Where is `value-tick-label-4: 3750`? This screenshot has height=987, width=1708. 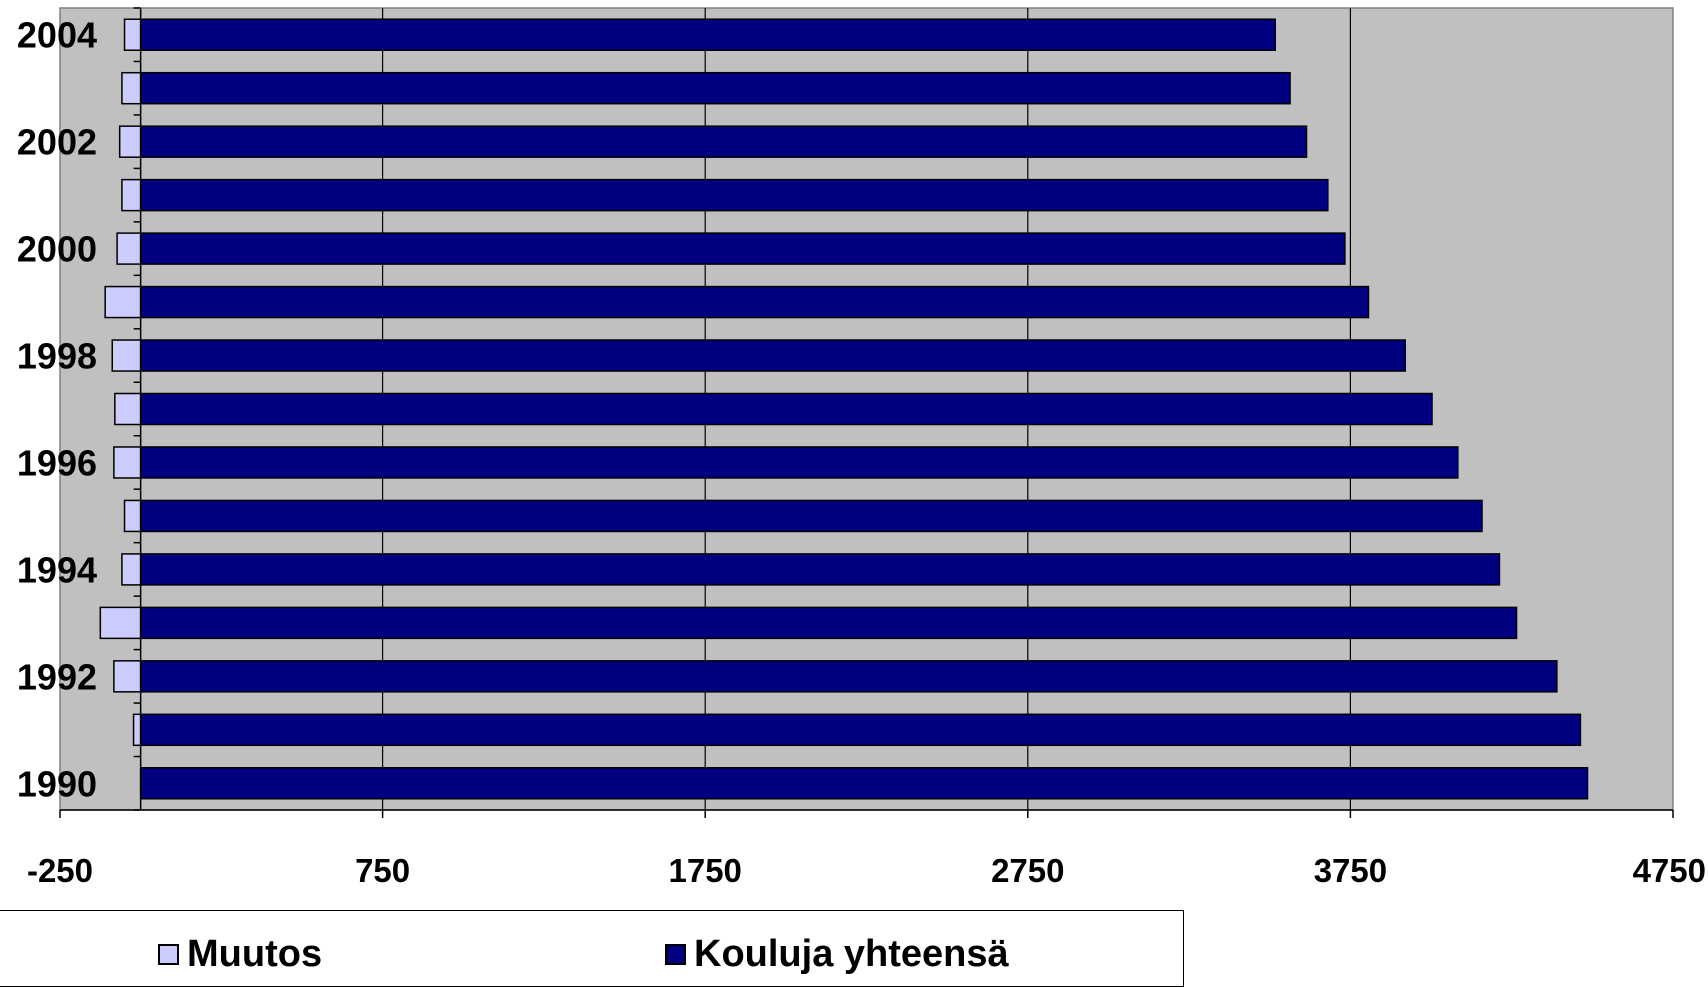
value-tick-label-4: 3750 is located at coordinates (1350, 870).